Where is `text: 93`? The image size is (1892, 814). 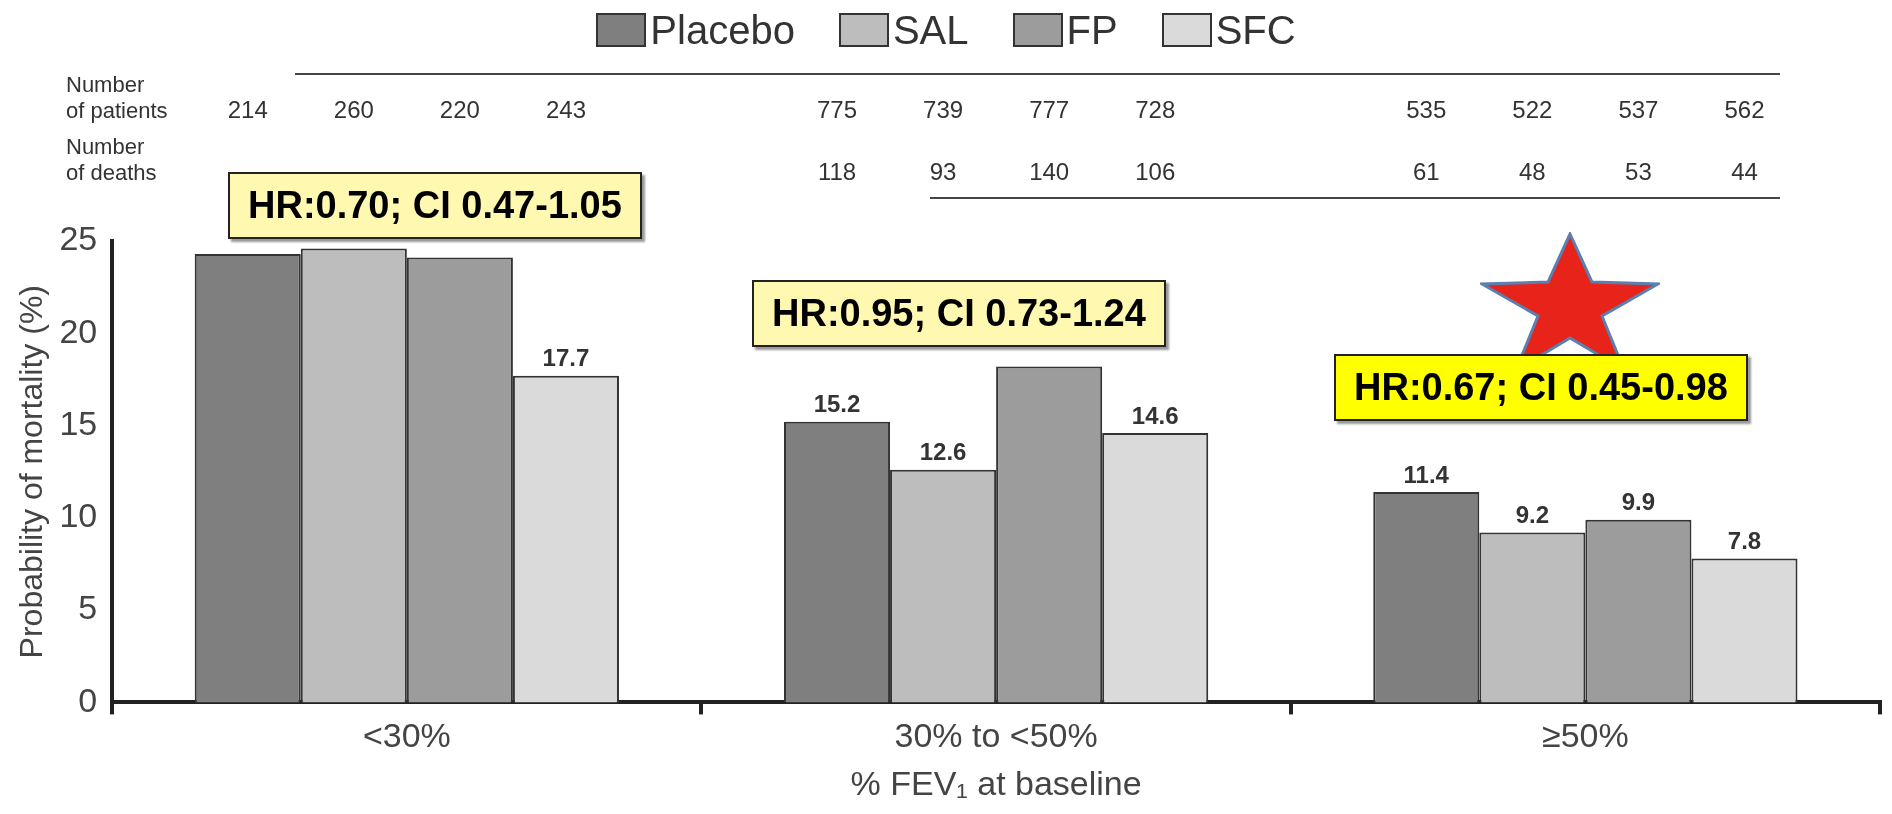 text: 93 is located at coordinates (943, 171).